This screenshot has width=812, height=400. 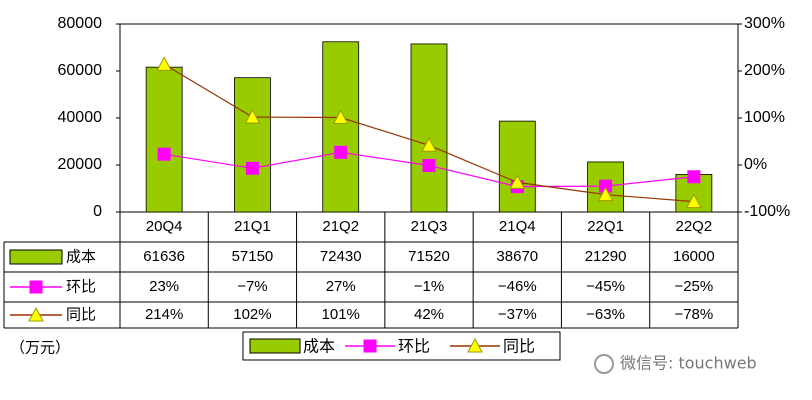 I want to click on watermark-icon, so click(x=604, y=364).